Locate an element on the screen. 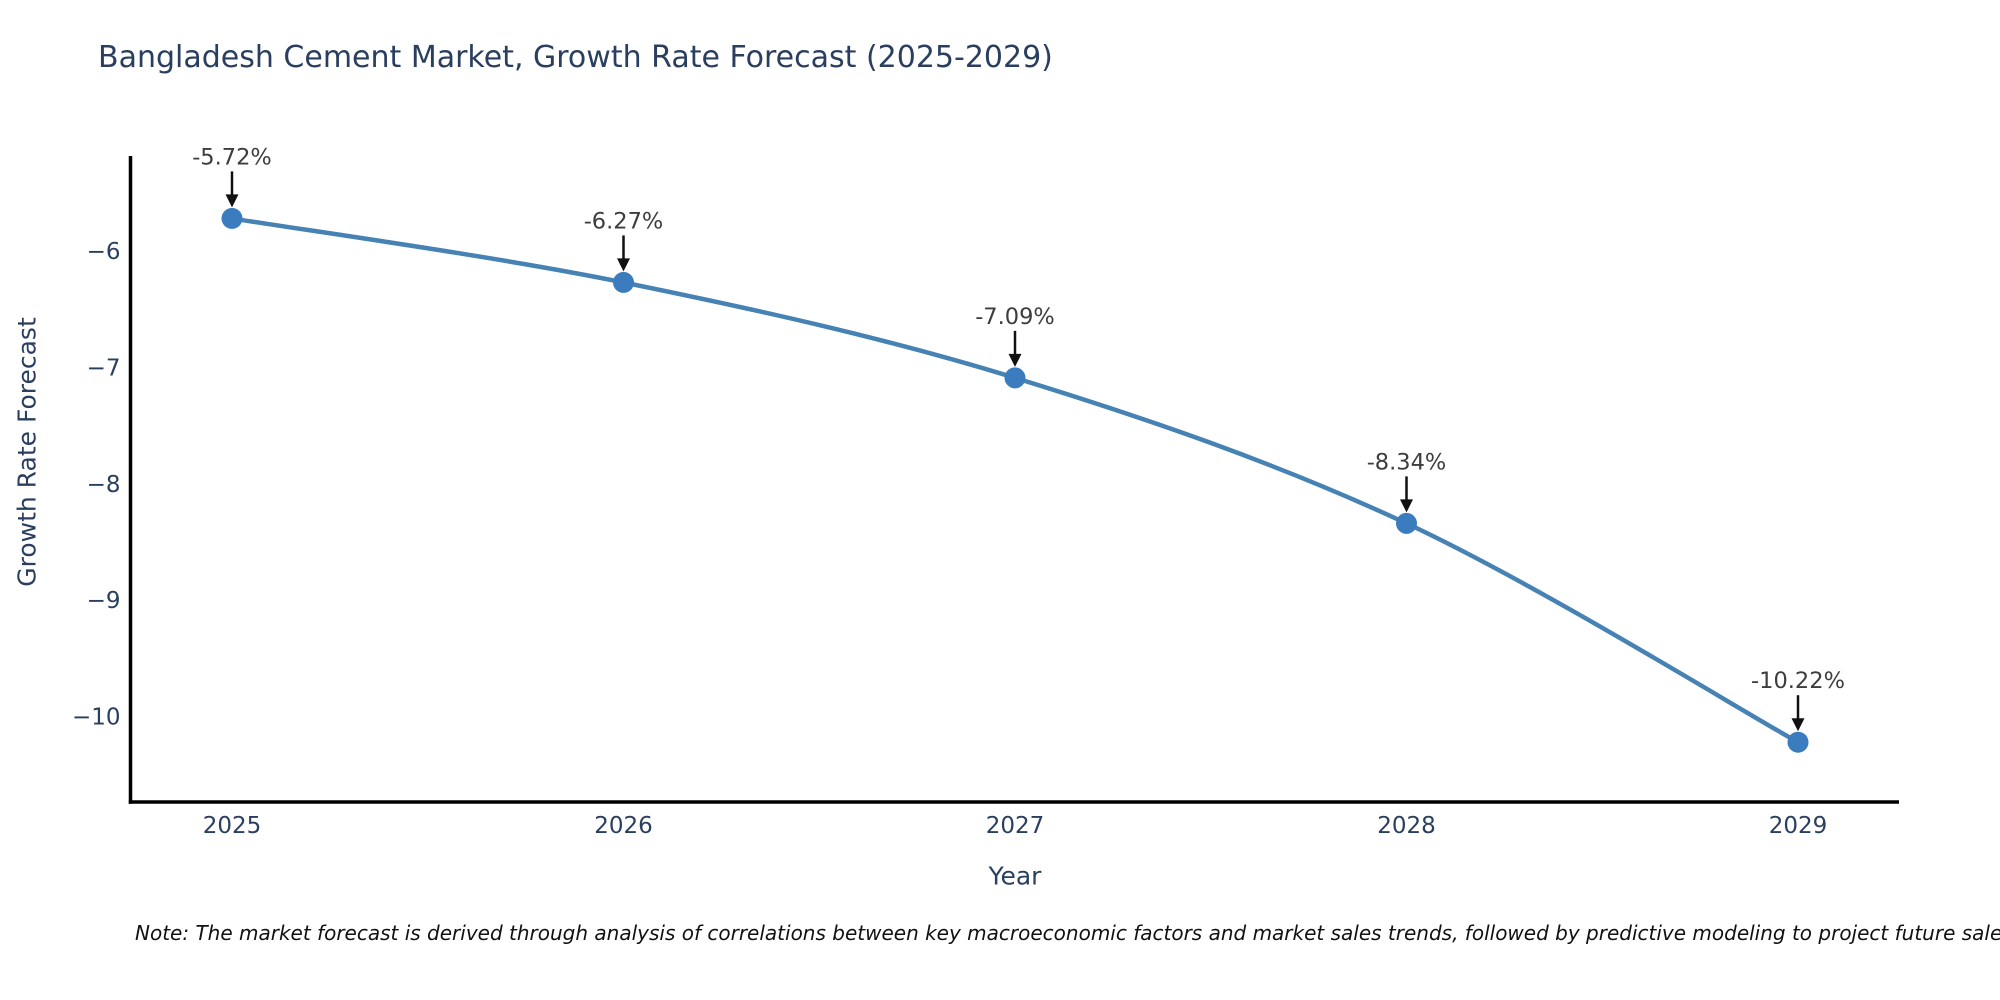 Image resolution: width=2000 pixels, height=1000 pixels. point-value-label: -6.27% is located at coordinates (624, 221).